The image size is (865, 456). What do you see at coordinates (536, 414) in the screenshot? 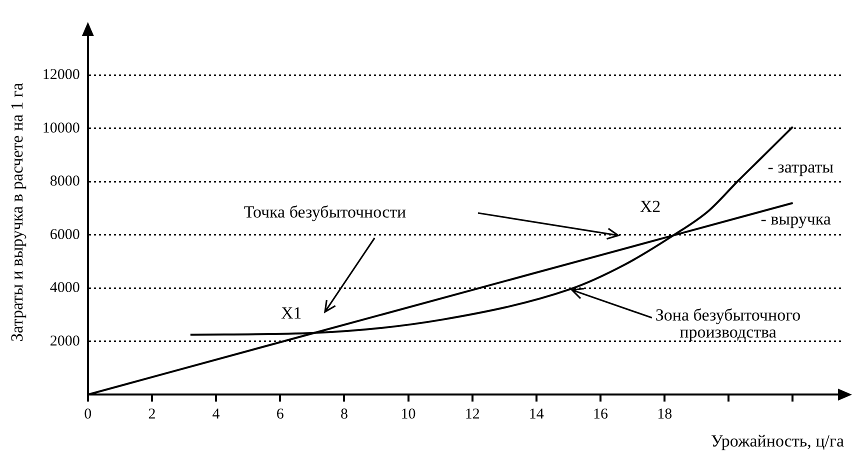
I see `x-tick-label: 14` at bounding box center [536, 414].